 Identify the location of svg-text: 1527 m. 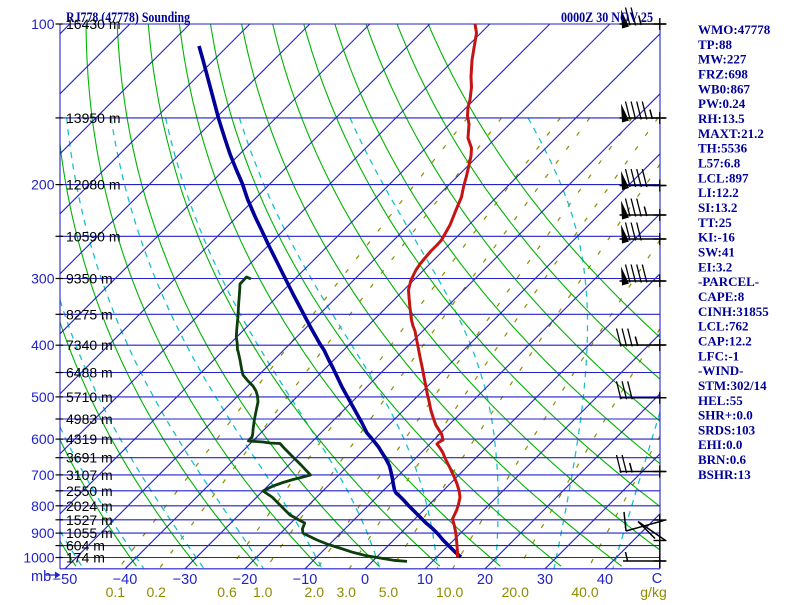
(89, 520).